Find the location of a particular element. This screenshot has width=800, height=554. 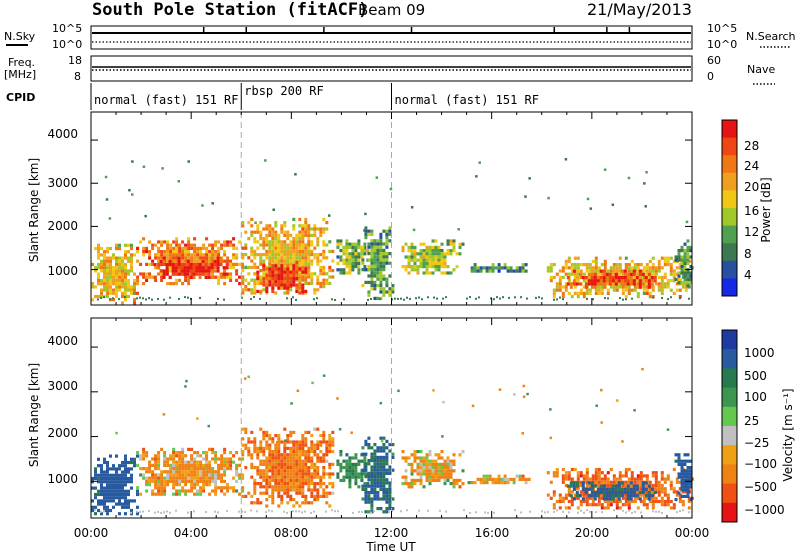

velocity-sparse-point is located at coordinates (433, 390).